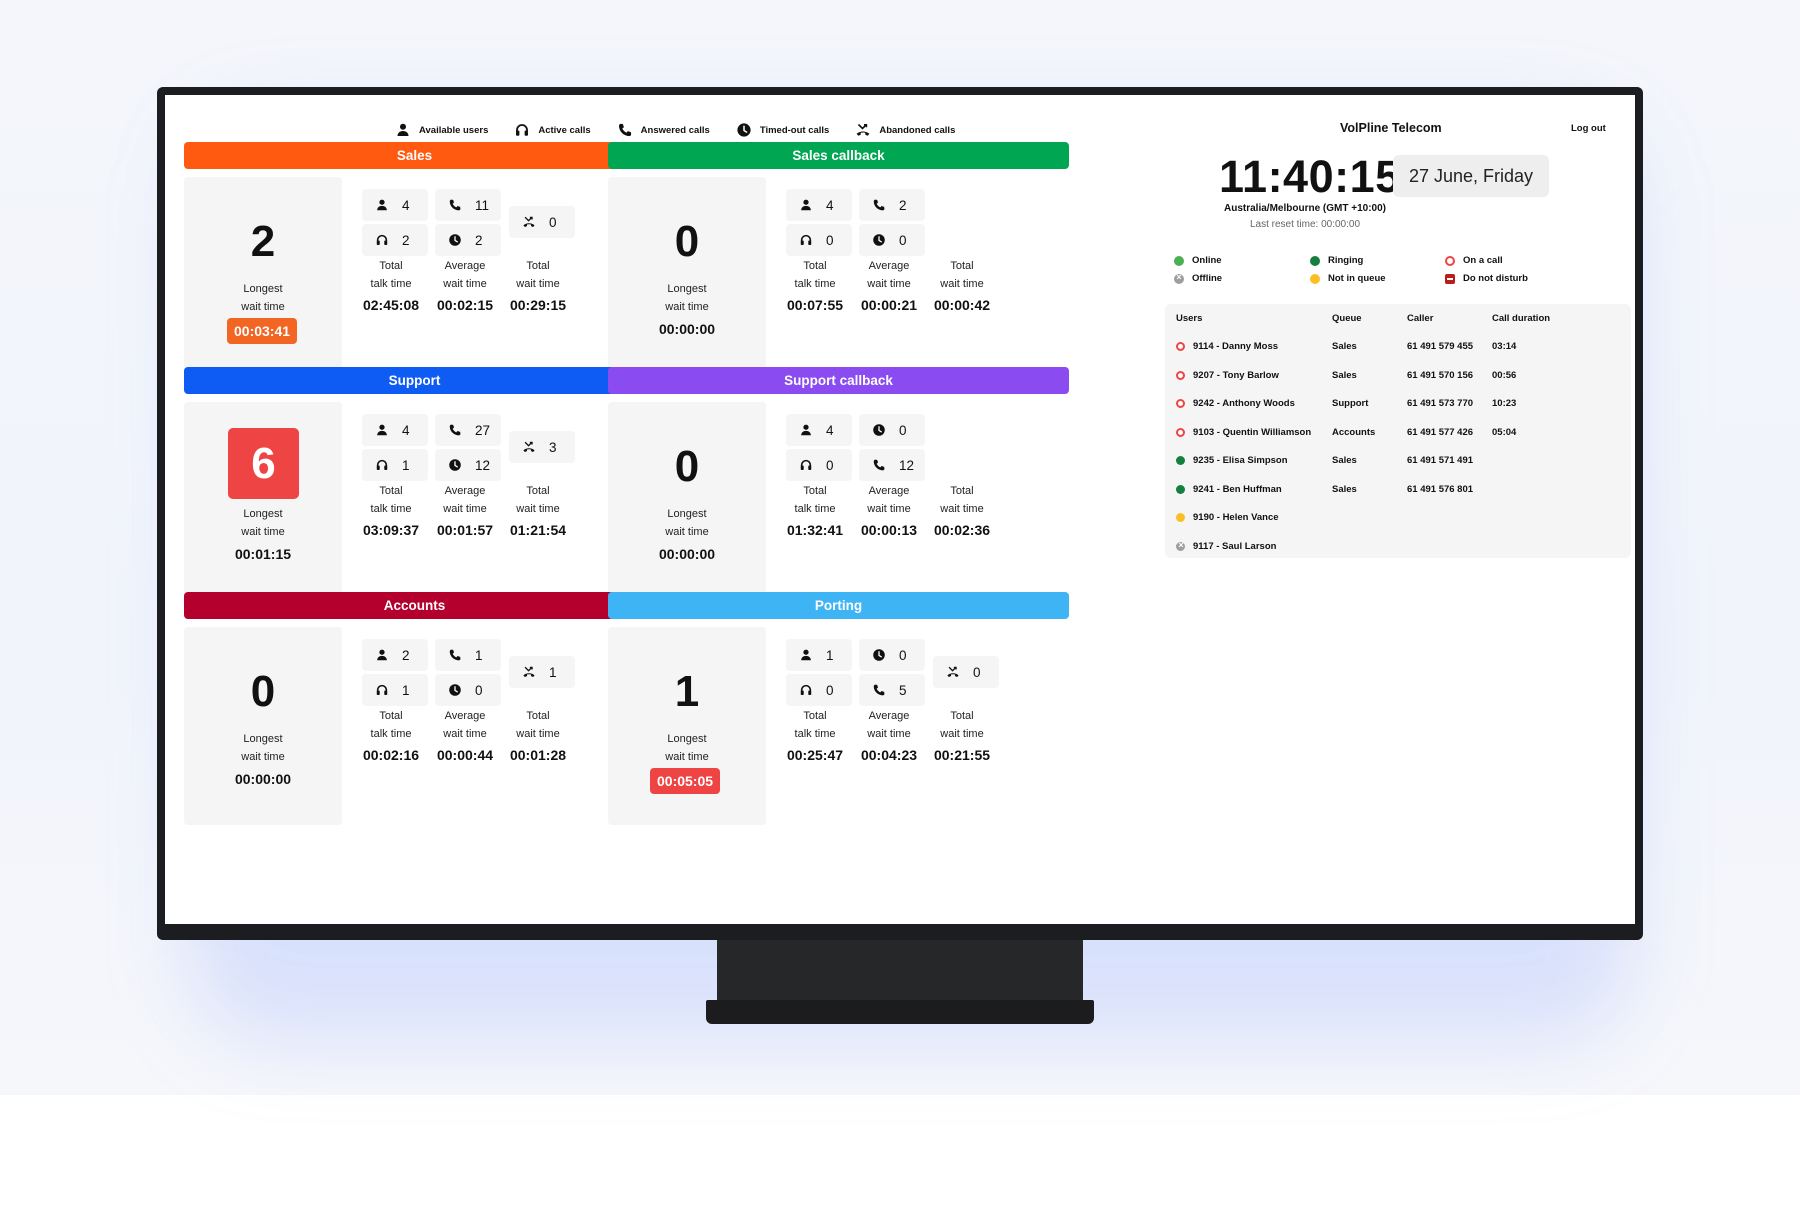 This screenshot has height=1208, width=1800. What do you see at coordinates (1391, 128) in the screenshot?
I see `brand-name: VolPline Telecom` at bounding box center [1391, 128].